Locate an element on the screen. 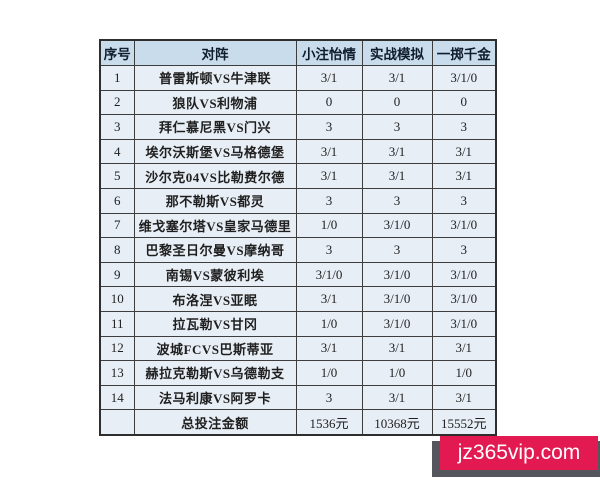 The image size is (600, 480). table-row: 1 普雷斯顿VS牛津联 3/1 3/1 3/1/0 is located at coordinates (298, 78).